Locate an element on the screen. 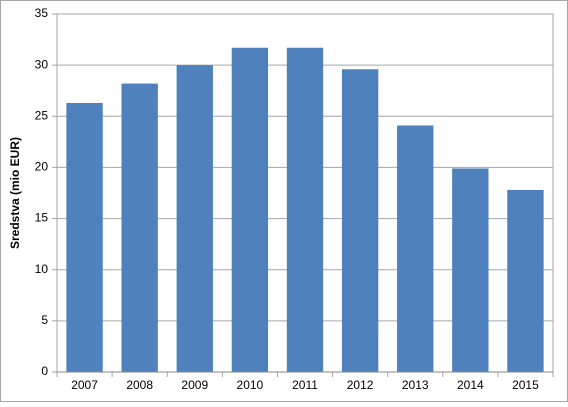  x-tick-label: 2015 is located at coordinates (525, 385).